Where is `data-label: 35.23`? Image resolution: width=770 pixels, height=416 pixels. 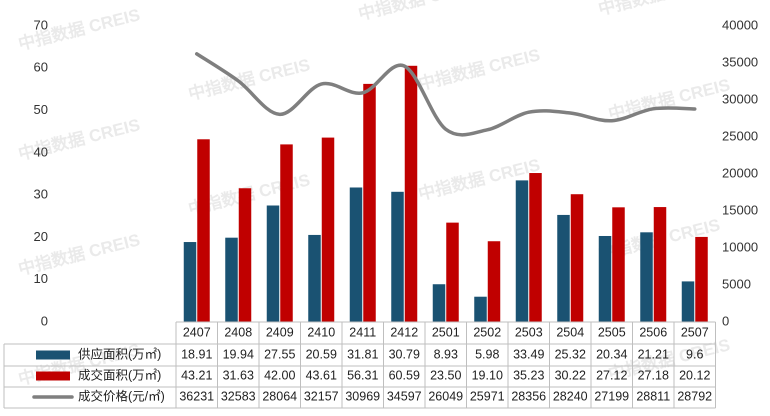
data-label: 35.23 is located at coordinates (528, 375).